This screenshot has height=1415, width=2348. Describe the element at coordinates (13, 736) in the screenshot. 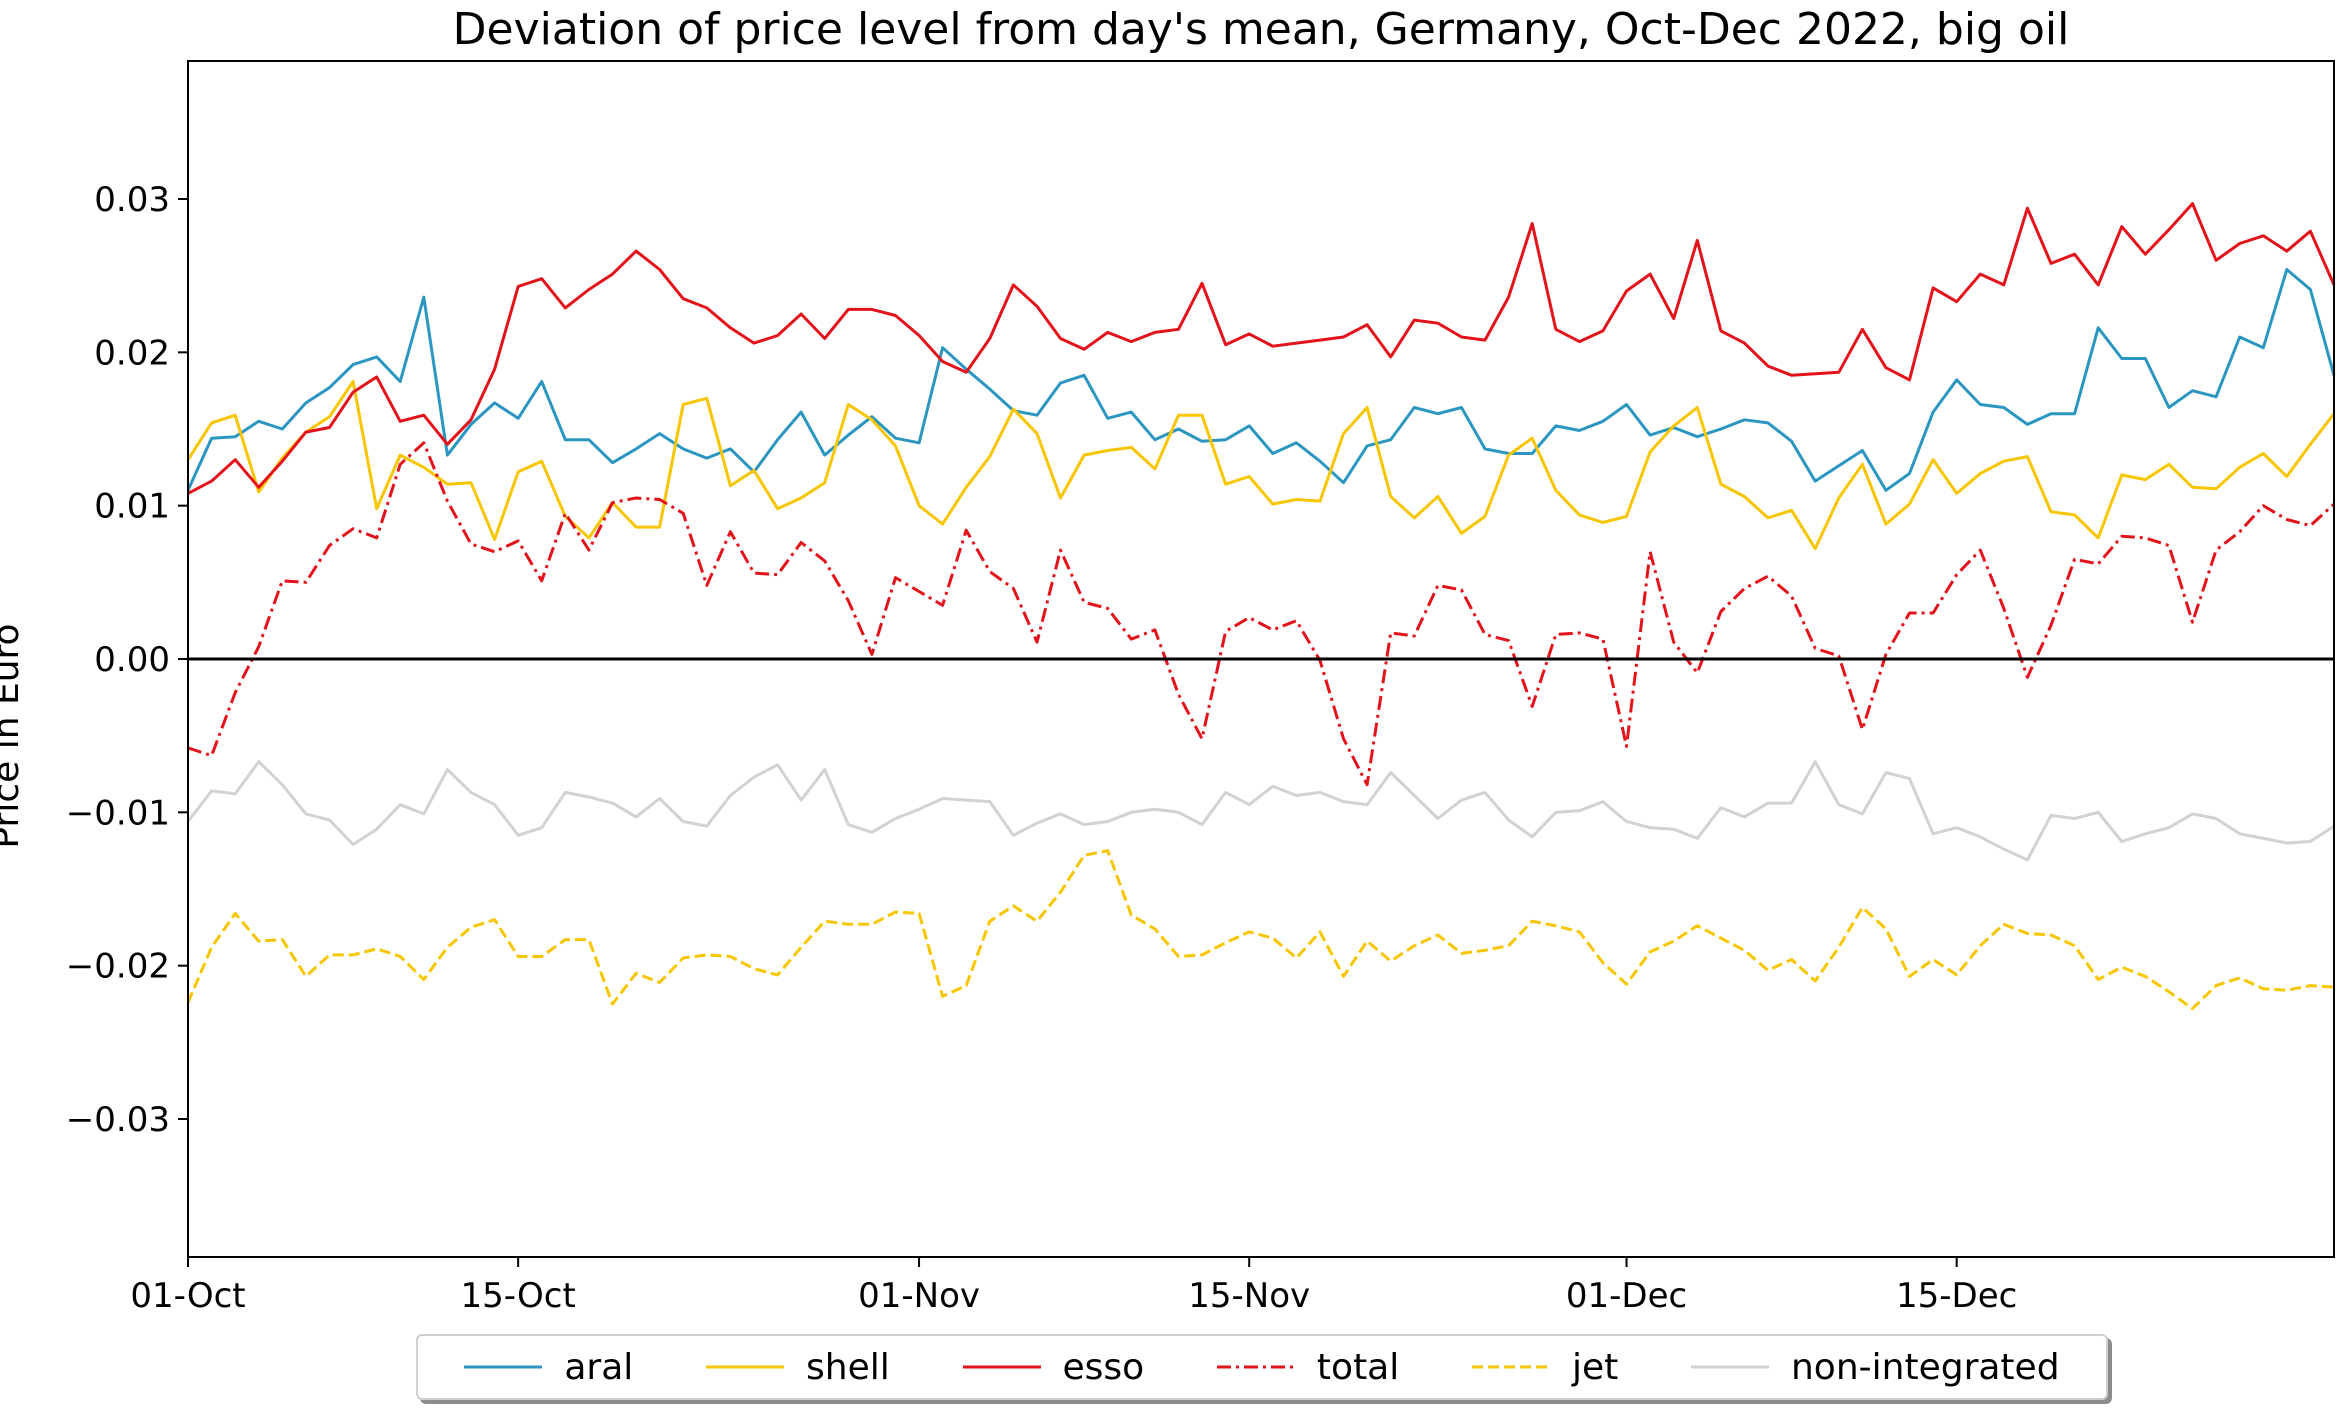

I see `y-axis-label-text: Price in Euro` at that location.